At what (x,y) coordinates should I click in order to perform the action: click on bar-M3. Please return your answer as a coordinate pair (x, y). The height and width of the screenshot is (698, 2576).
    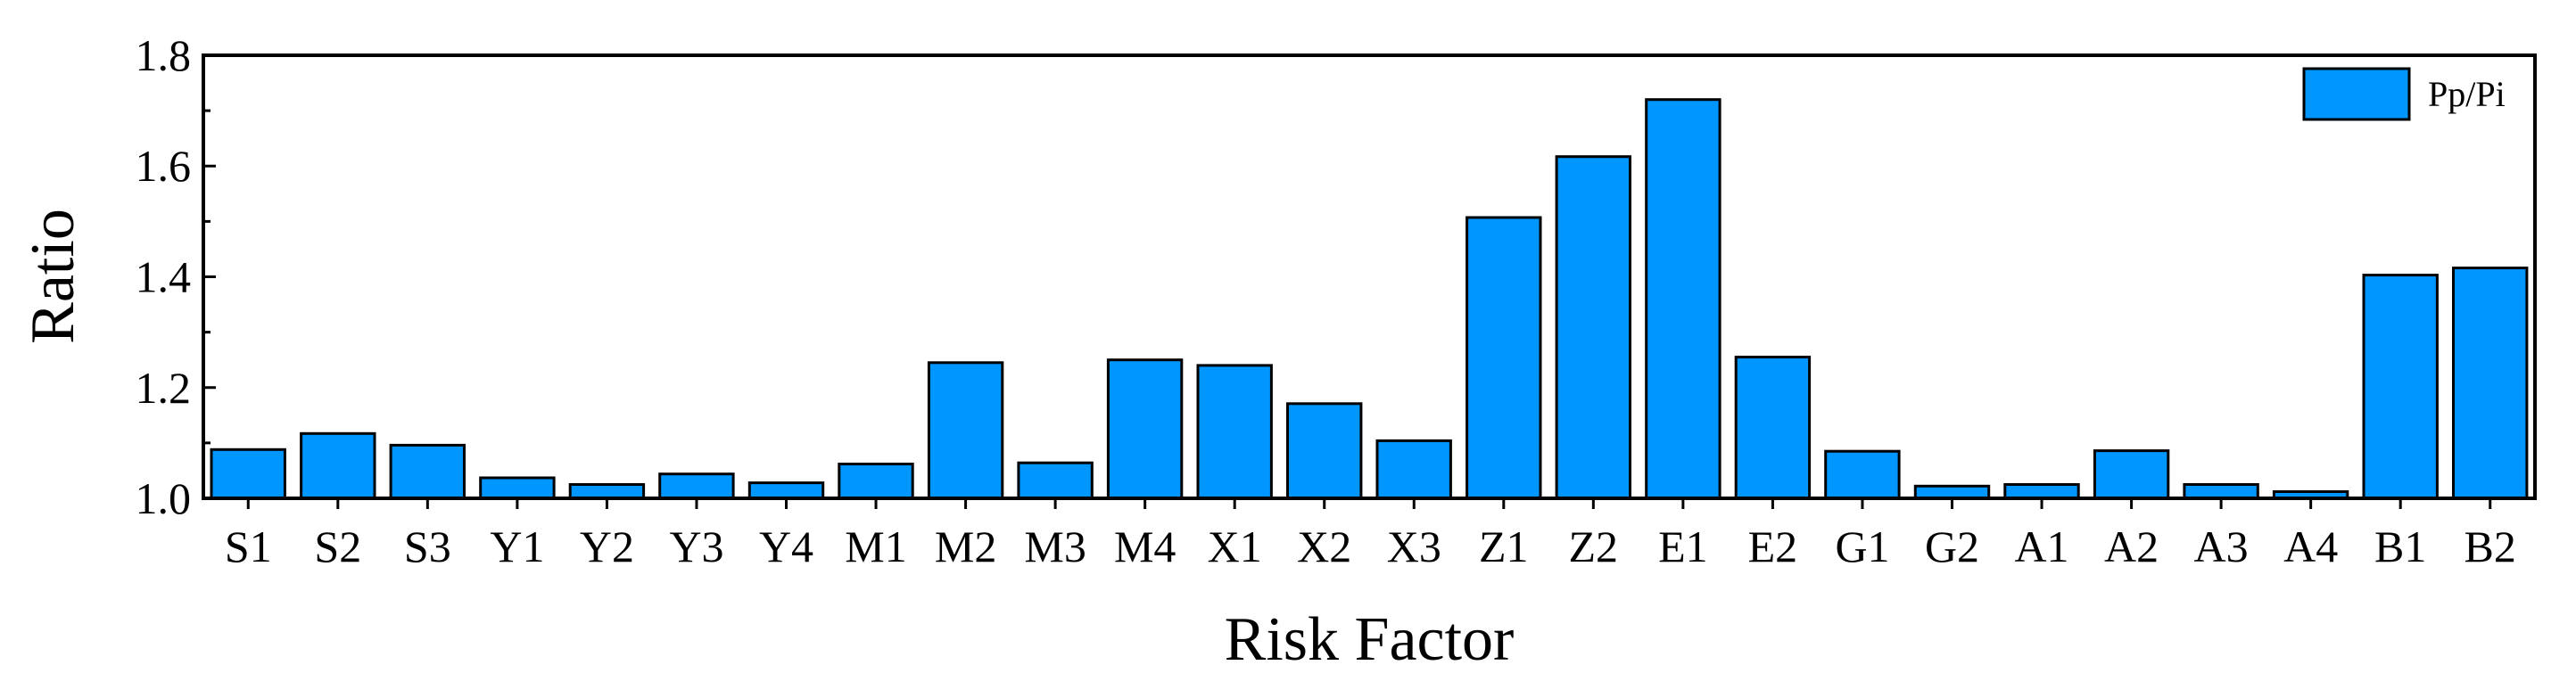
    Looking at the image, I should click on (1055, 481).